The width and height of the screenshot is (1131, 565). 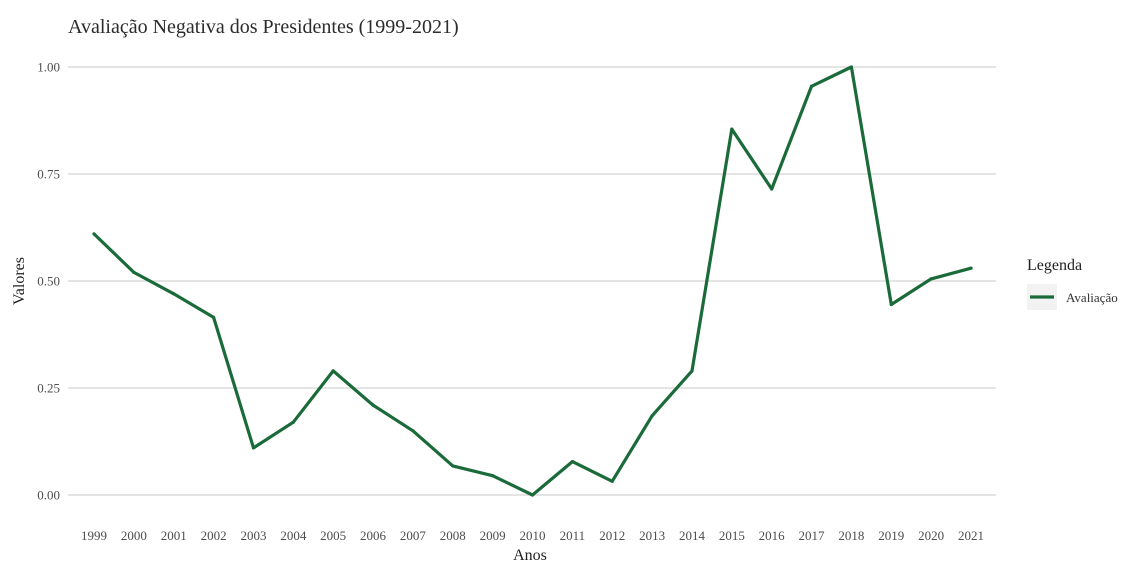 I want to click on x-tick-label: 2018, so click(x=851, y=535).